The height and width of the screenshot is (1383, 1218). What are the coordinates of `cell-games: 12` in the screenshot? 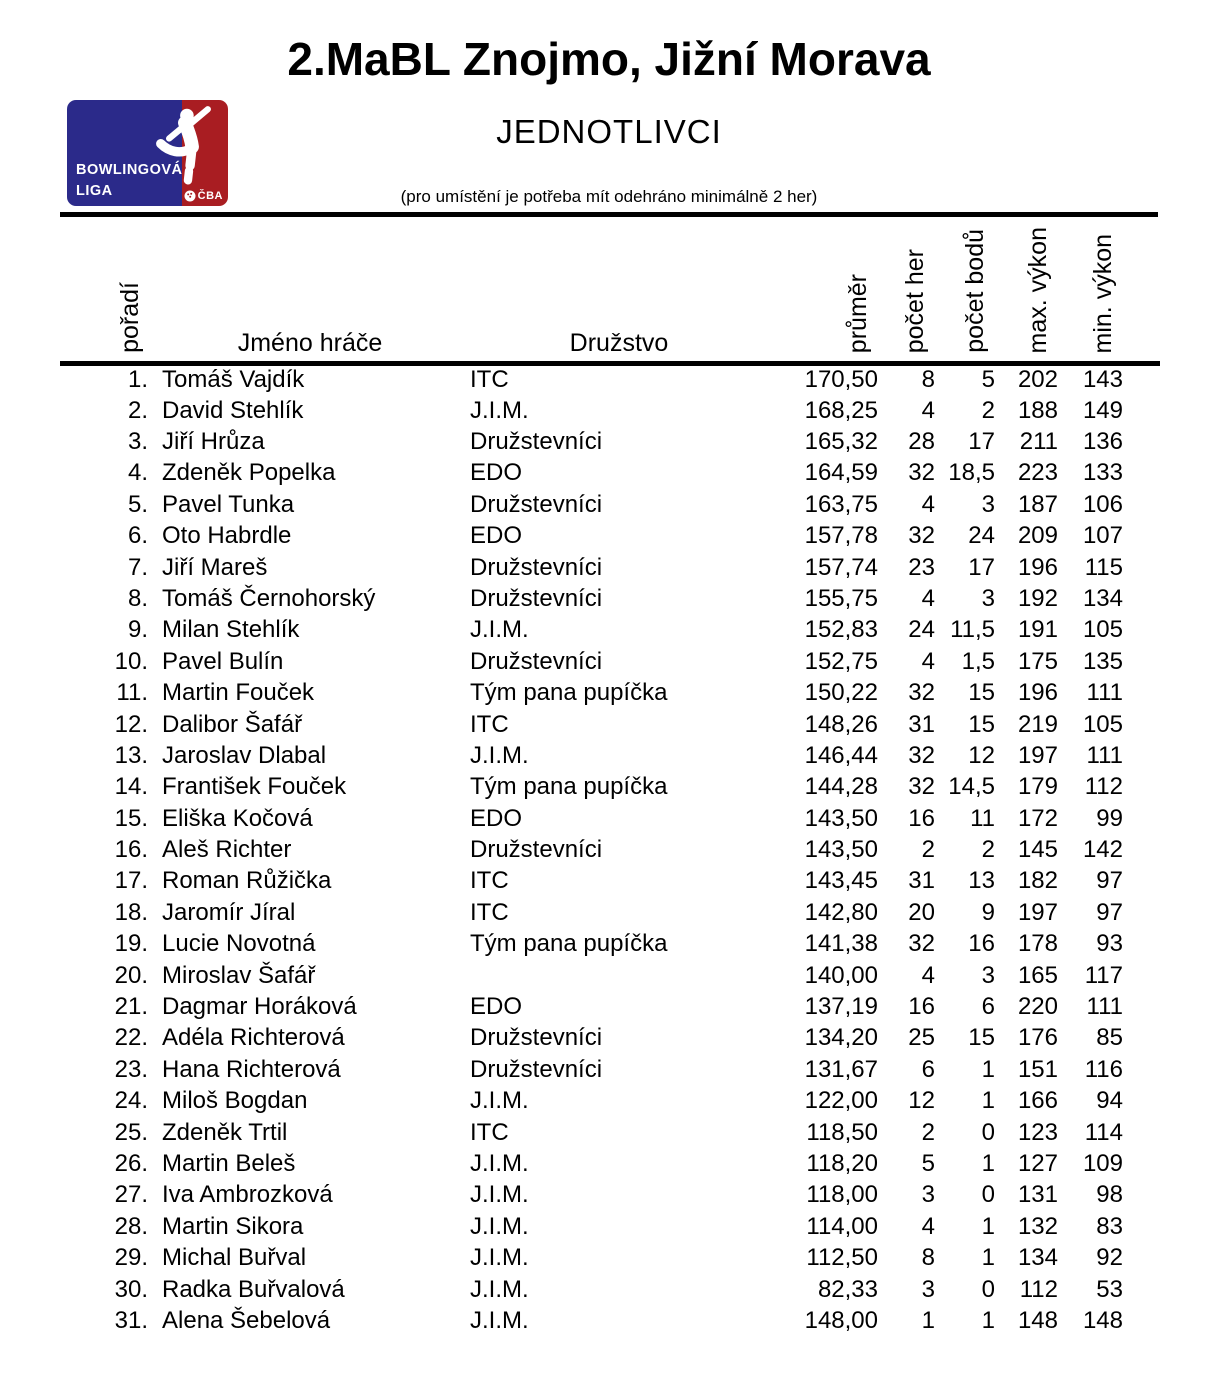 It's located at (921, 1101).